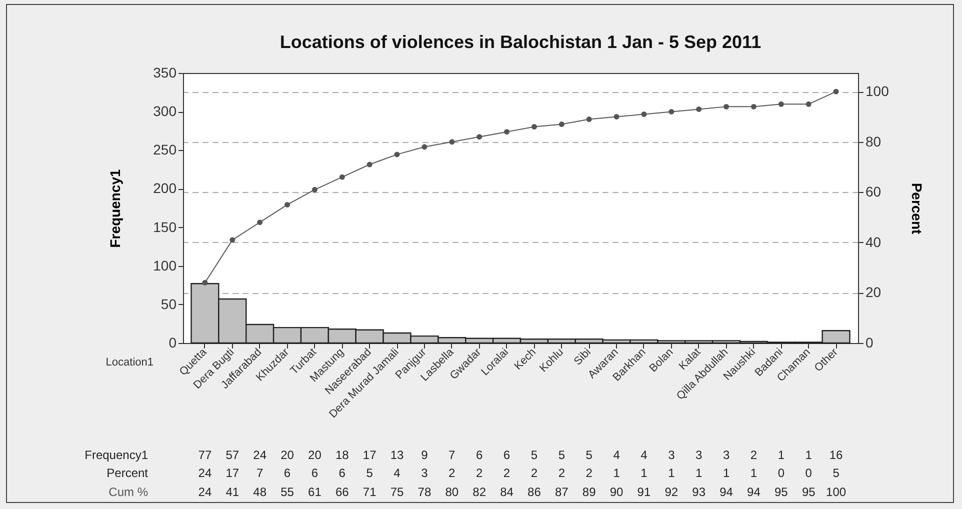  I want to click on y2-axis-title: Percent, so click(916, 208).